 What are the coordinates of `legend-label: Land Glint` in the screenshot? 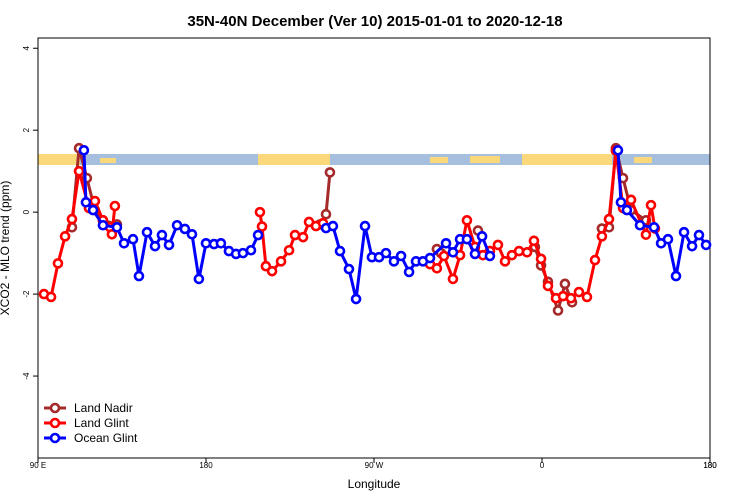 It's located at (101, 423).